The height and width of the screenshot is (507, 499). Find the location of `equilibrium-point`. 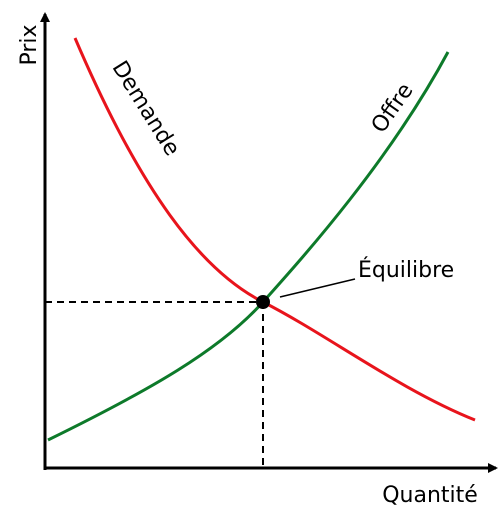

equilibrium-point is located at coordinates (263, 302).